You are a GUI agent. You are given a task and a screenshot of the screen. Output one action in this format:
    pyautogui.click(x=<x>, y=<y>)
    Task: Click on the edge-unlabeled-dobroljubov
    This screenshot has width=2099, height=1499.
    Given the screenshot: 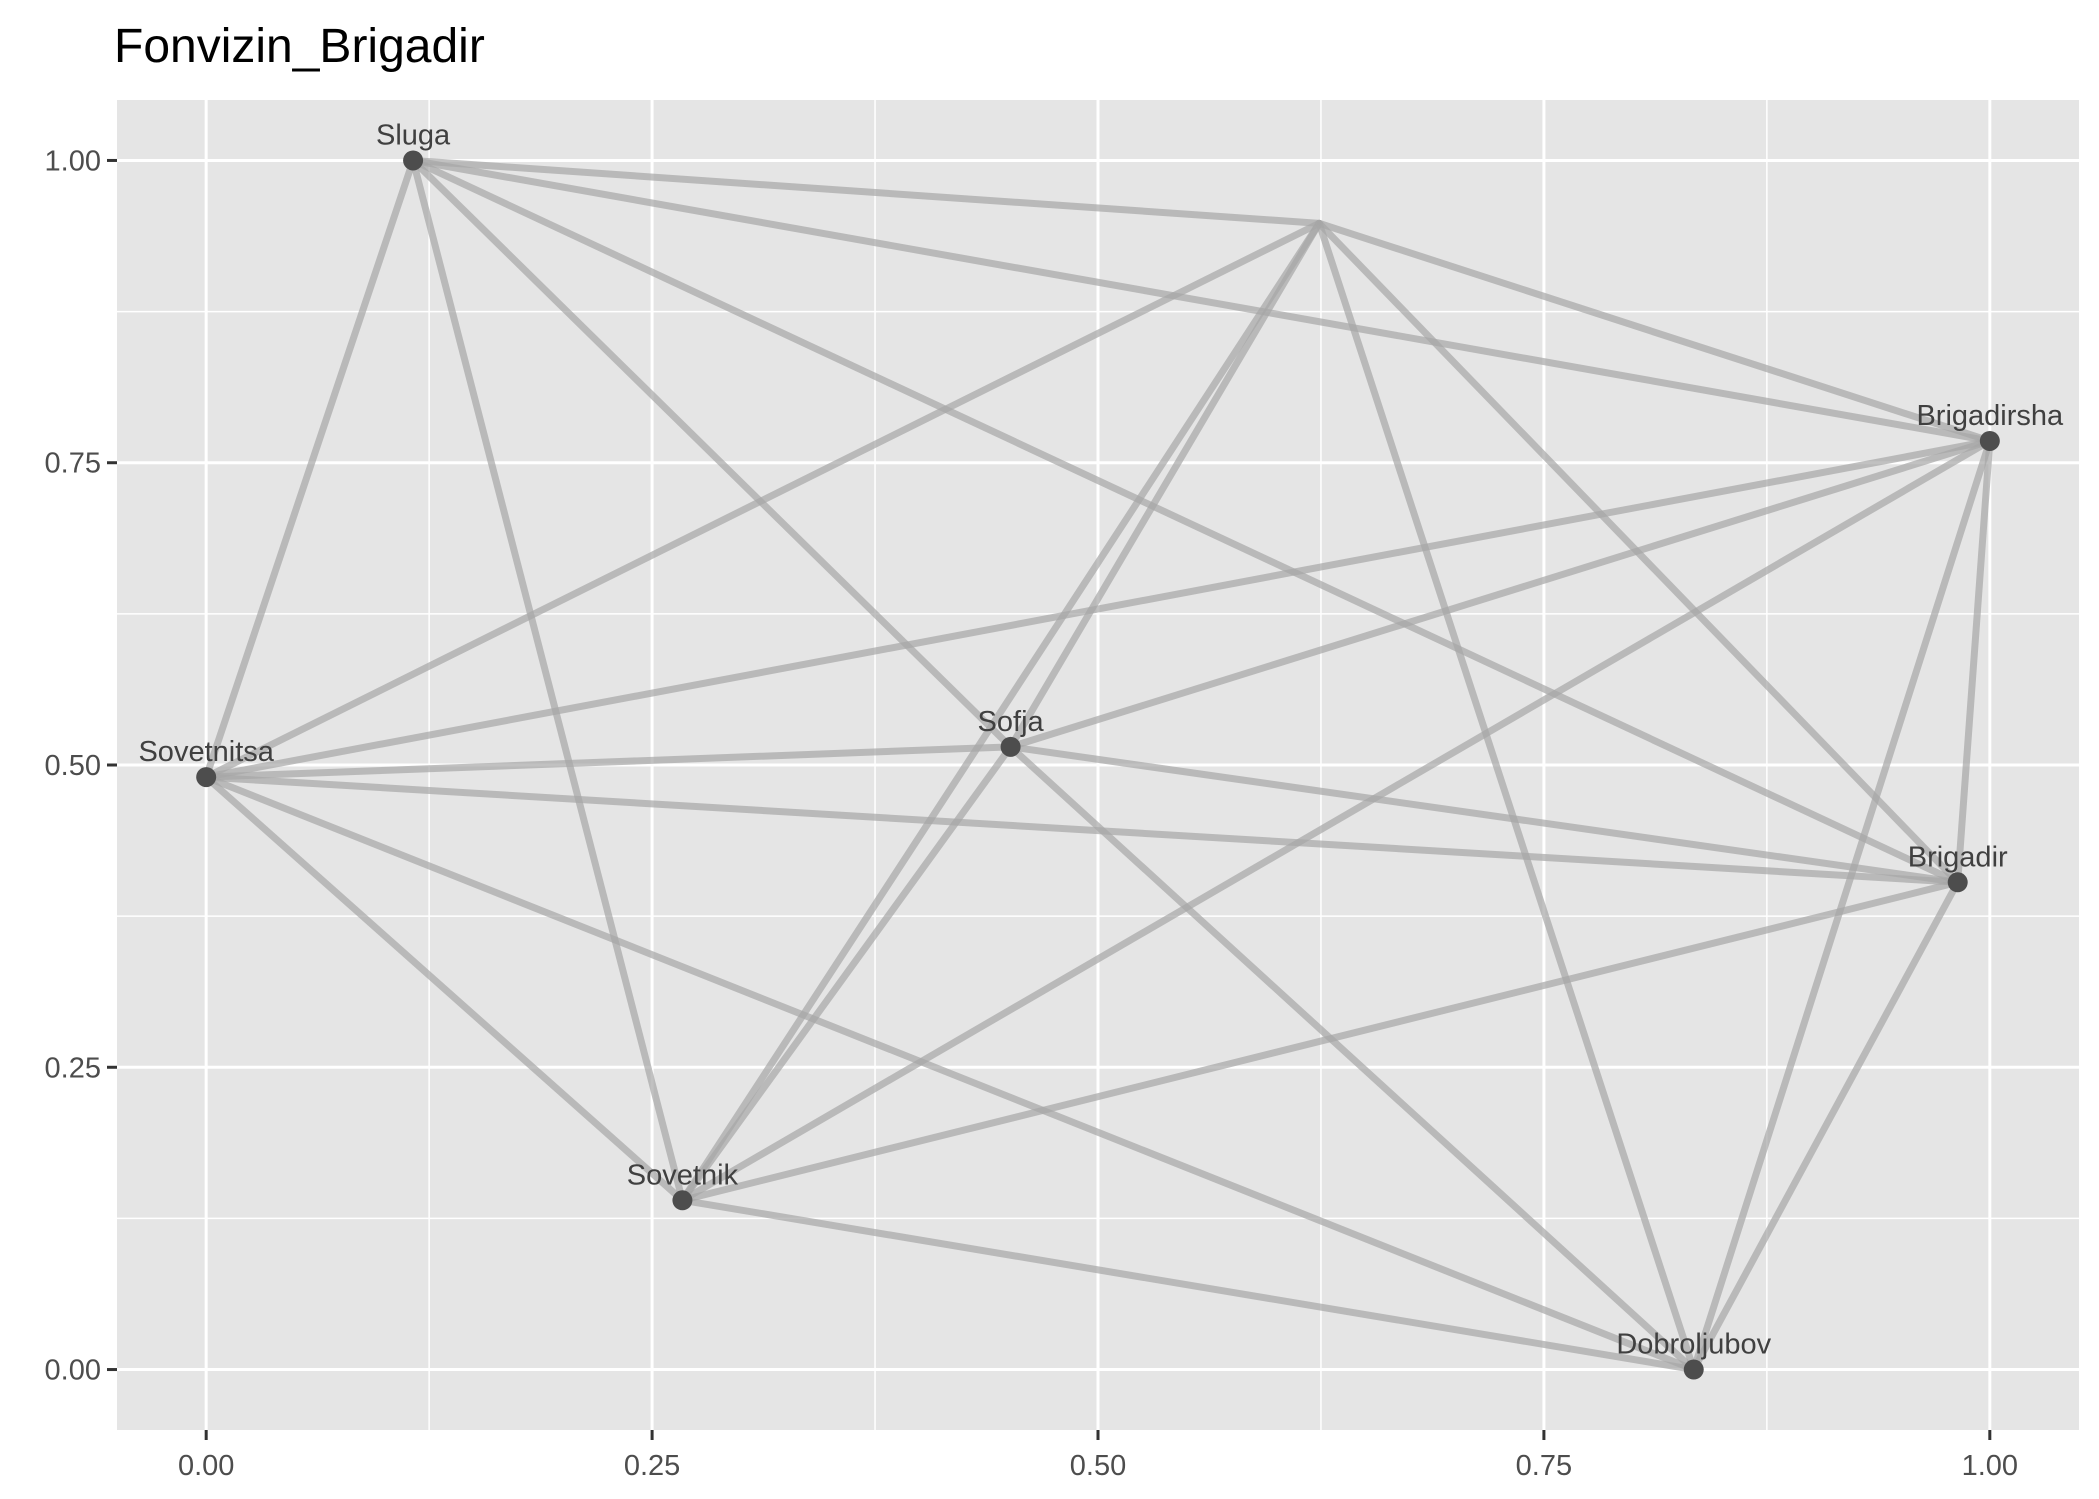 What is the action you would take?
    pyautogui.click(x=1506, y=796)
    